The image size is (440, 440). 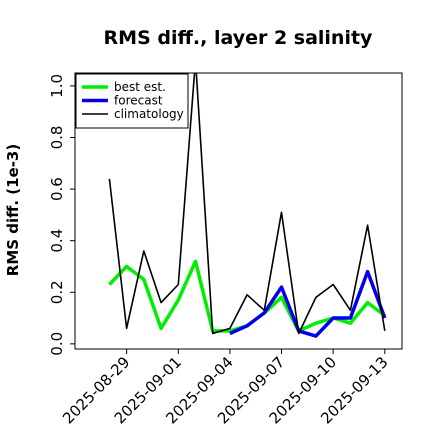 What do you see at coordinates (138, 101) in the screenshot?
I see `legend-entry: forecast` at bounding box center [138, 101].